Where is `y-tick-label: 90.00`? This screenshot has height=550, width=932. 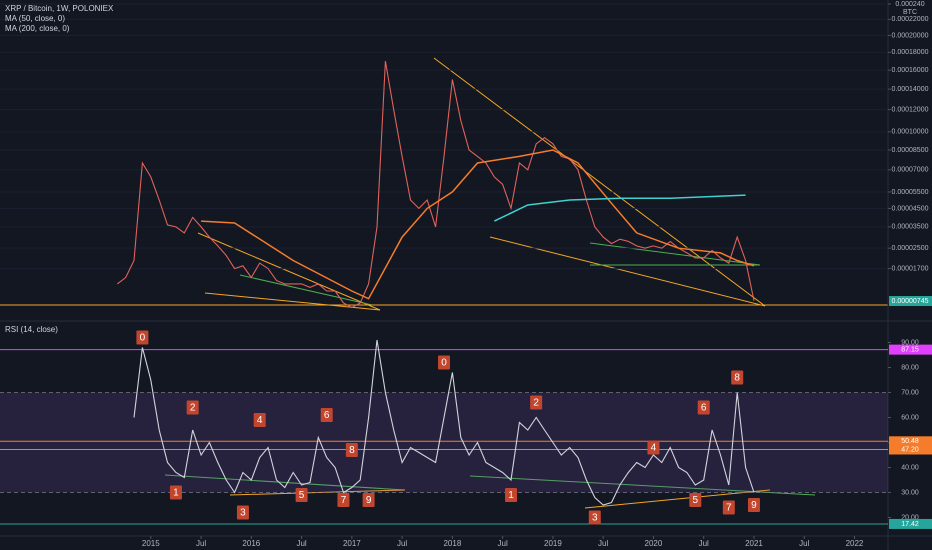
y-tick-label: 90.00 is located at coordinates (910, 342).